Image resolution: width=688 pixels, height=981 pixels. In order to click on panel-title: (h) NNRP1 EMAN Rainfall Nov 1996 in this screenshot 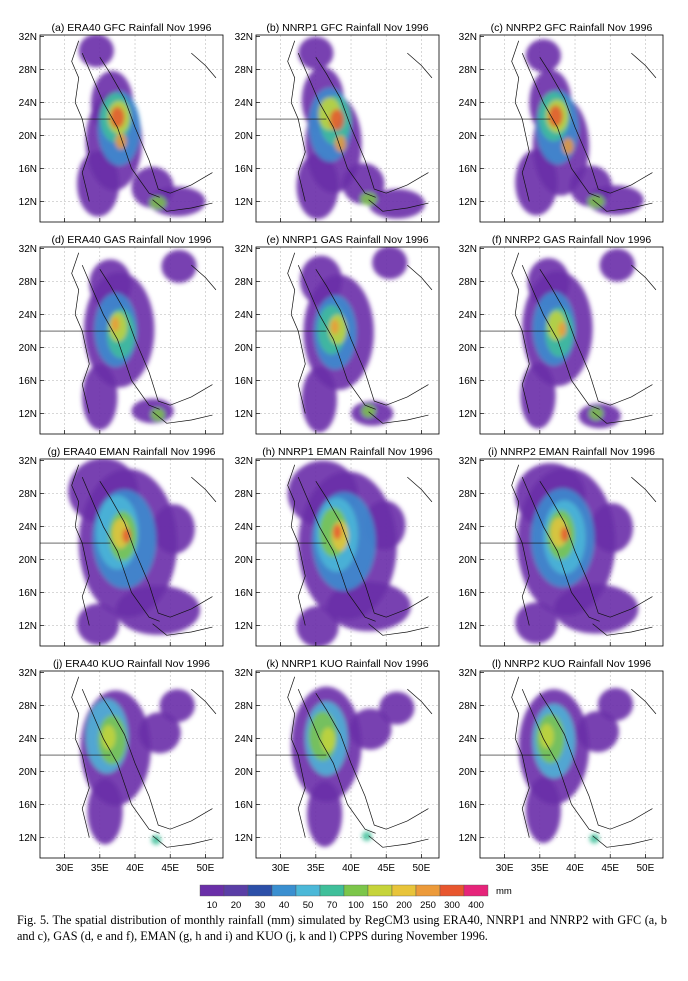, I will do `click(347, 452)`.